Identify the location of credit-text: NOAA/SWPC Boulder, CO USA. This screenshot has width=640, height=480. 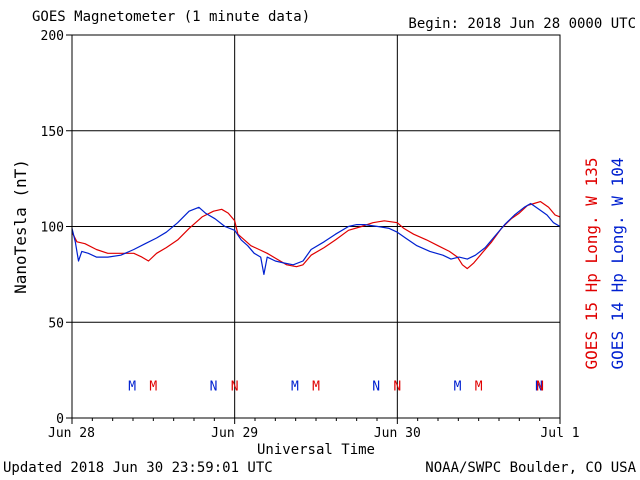
(530, 468).